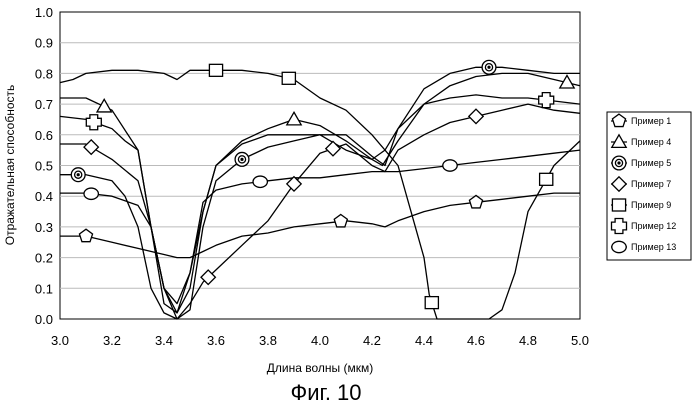 This screenshot has width=699, height=406. What do you see at coordinates (44, 104) in the screenshot?
I see `y-tick-label: 0.7` at bounding box center [44, 104].